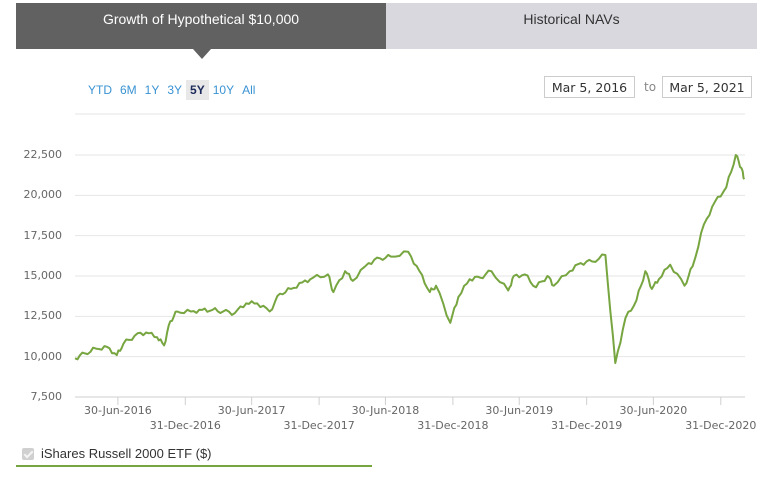 The height and width of the screenshot is (484, 768). What do you see at coordinates (185, 425) in the screenshot?
I see `x-axis-label: 31-Dec-2016` at bounding box center [185, 425].